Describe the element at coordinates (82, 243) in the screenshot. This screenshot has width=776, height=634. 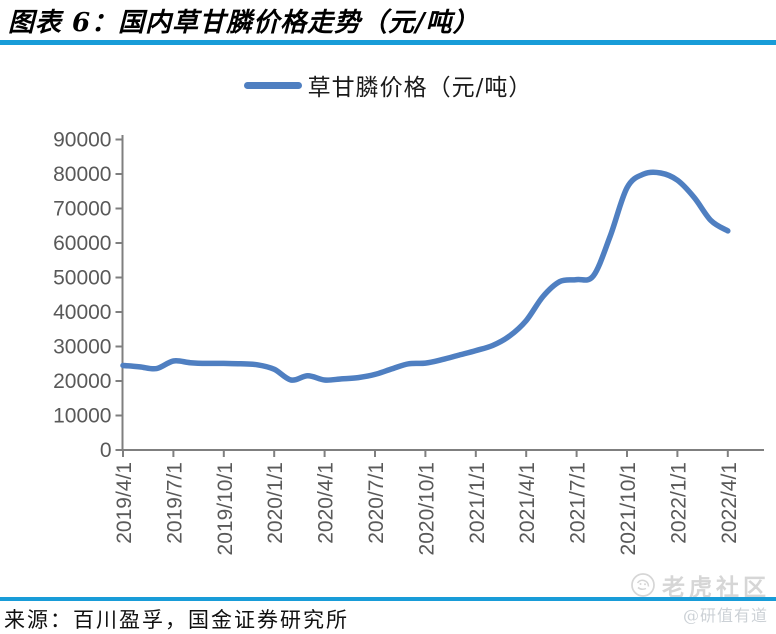
I see `y-axis-label: 60000` at that location.